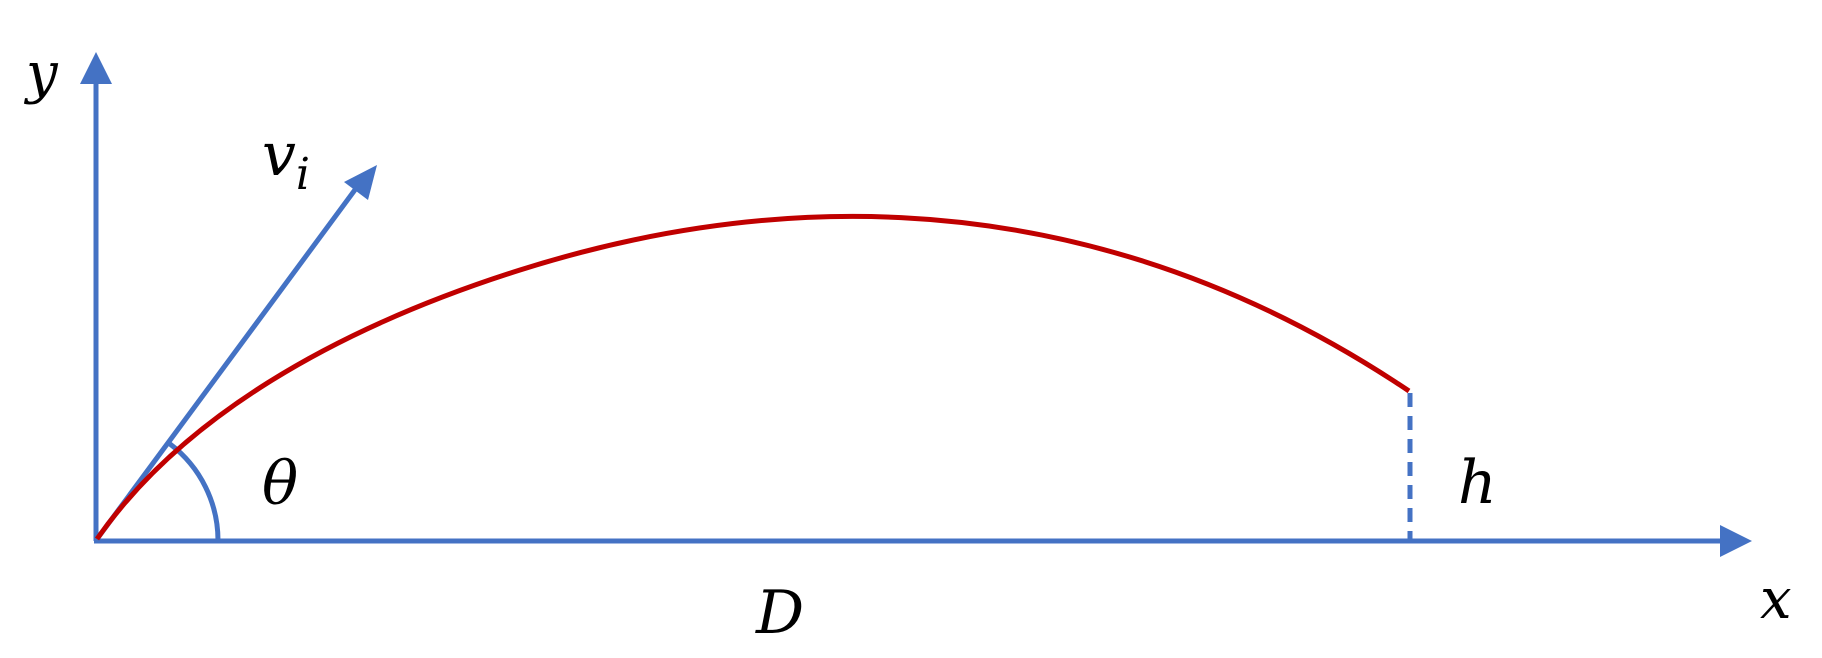  Describe the element at coordinates (96, 68) in the screenshot. I see `y-axis-arrowhead` at that location.